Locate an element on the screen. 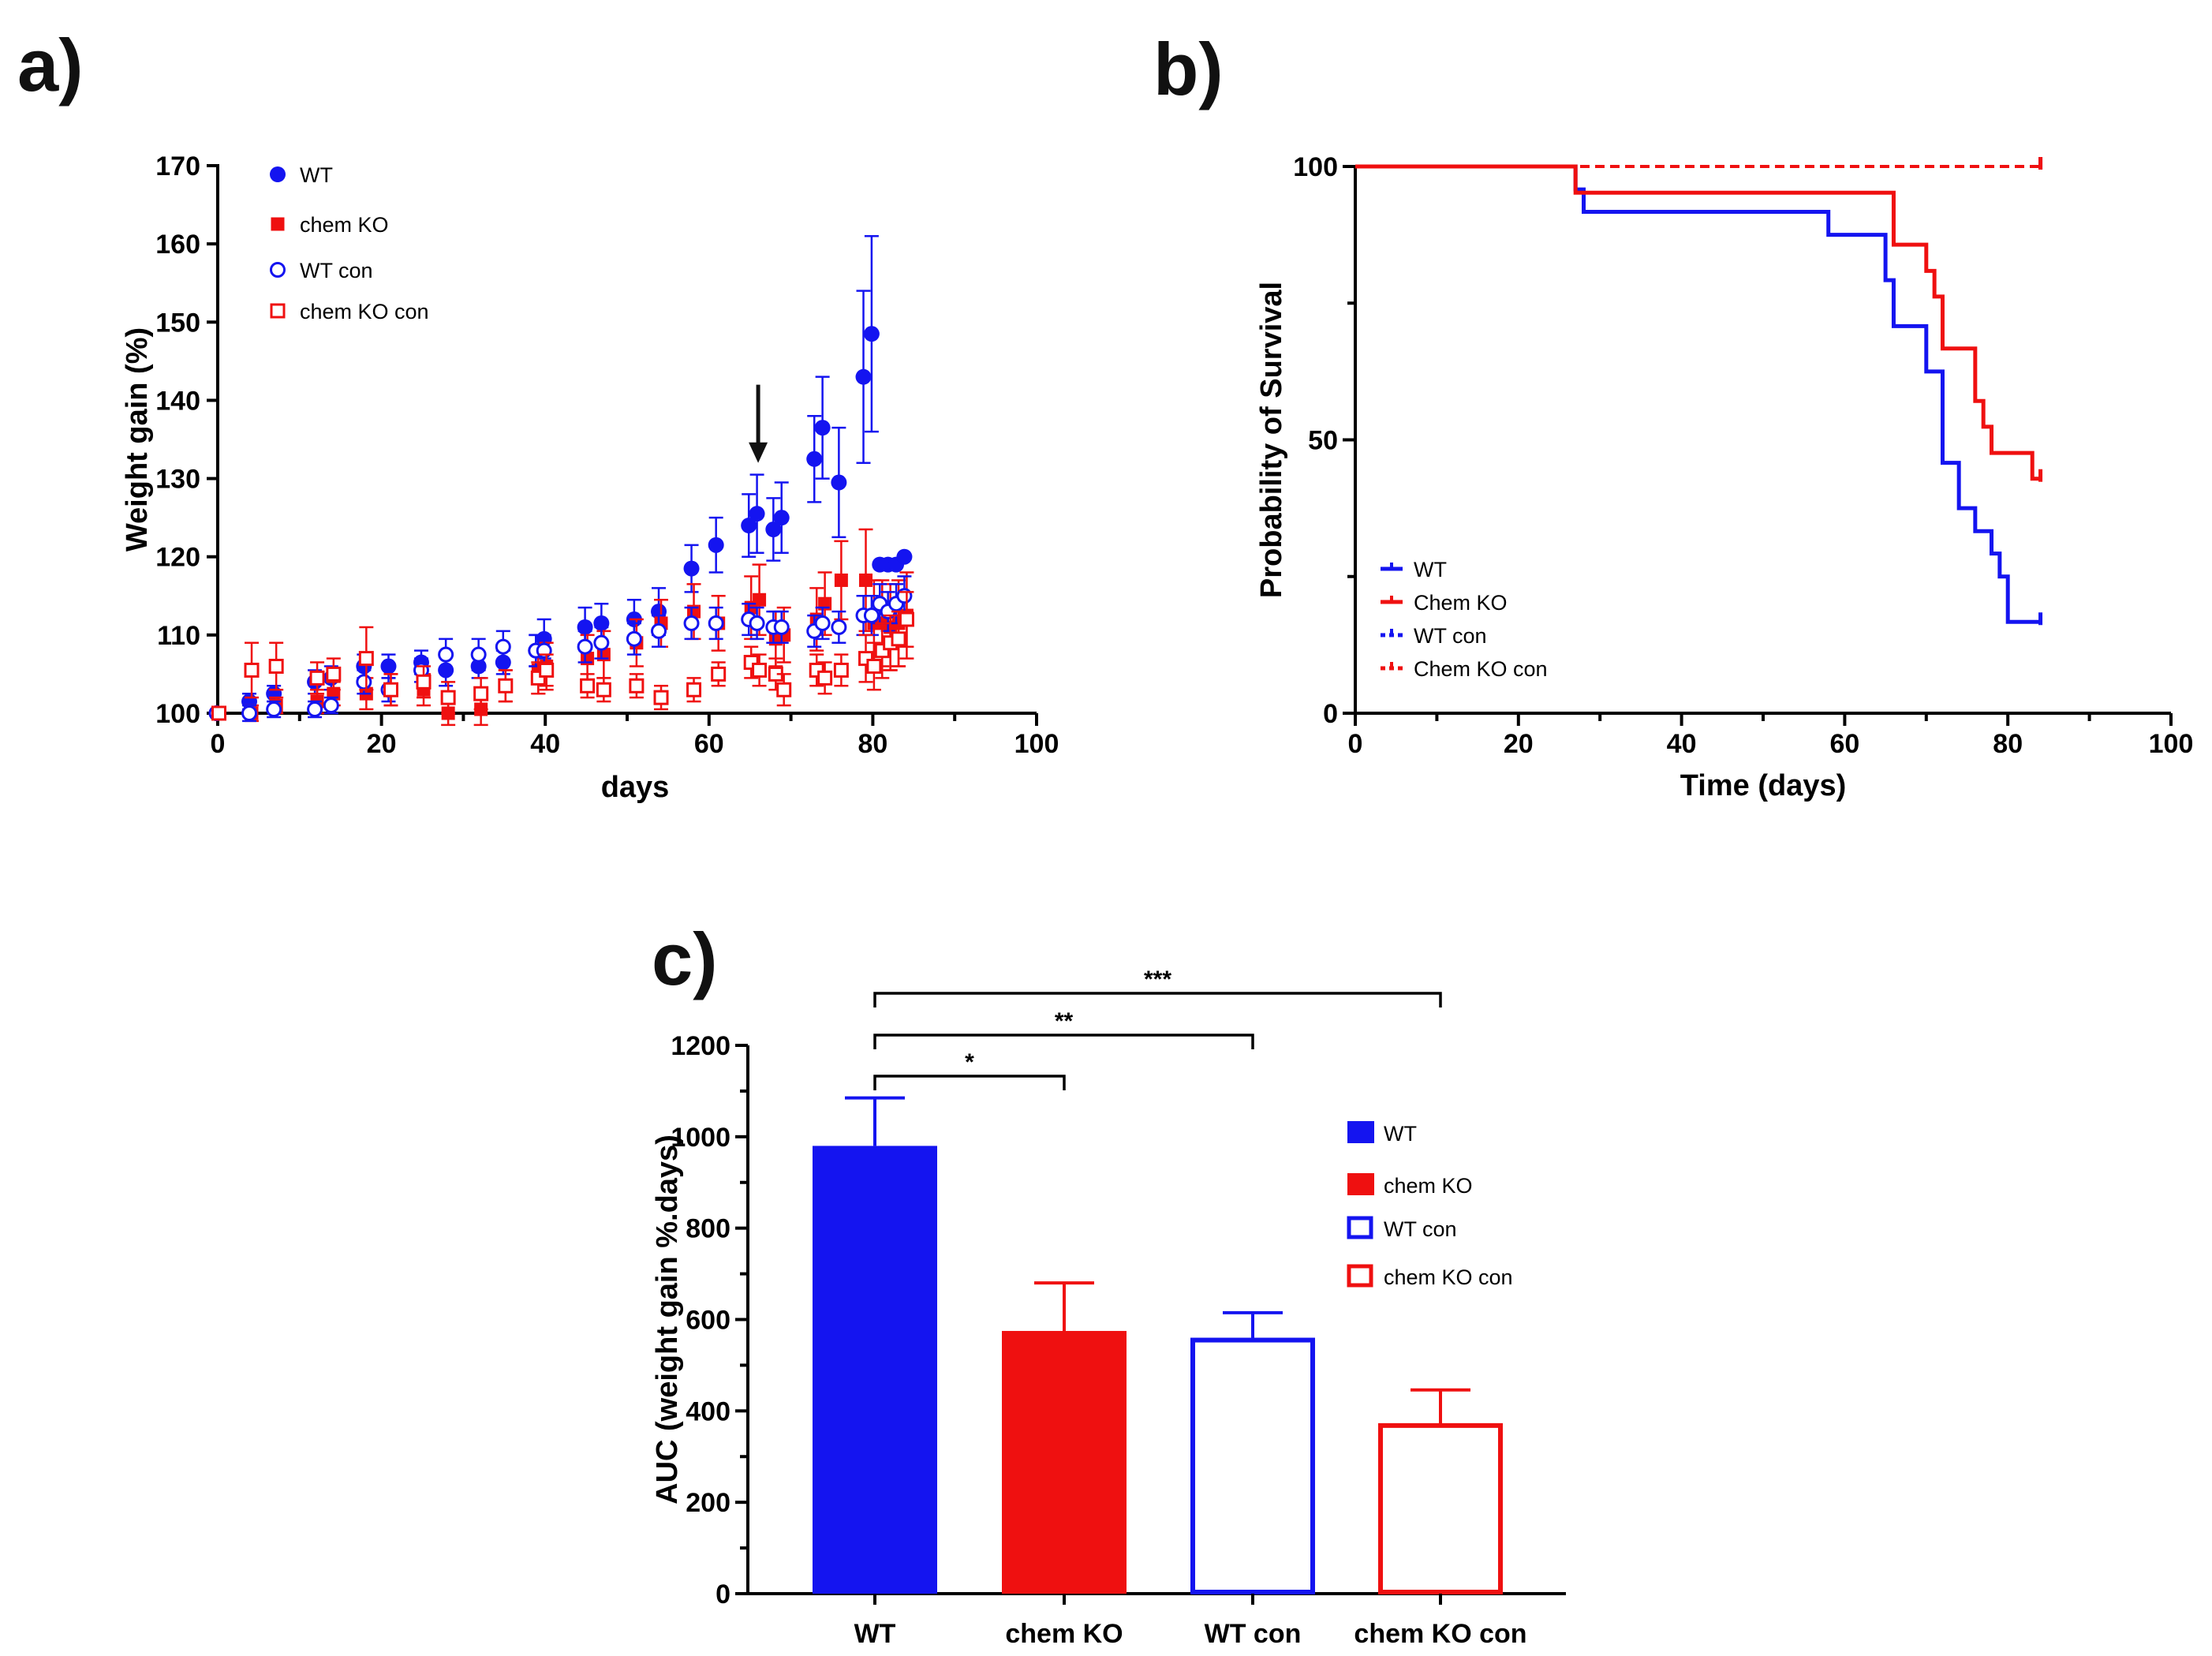 The height and width of the screenshot is (1656, 2212). survival-line-wt is located at coordinates (1698, 394).